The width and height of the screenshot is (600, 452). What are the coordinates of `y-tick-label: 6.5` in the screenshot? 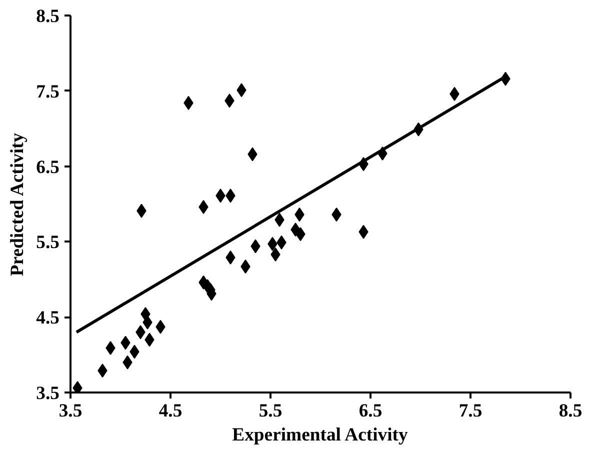 It's located at (48, 167).